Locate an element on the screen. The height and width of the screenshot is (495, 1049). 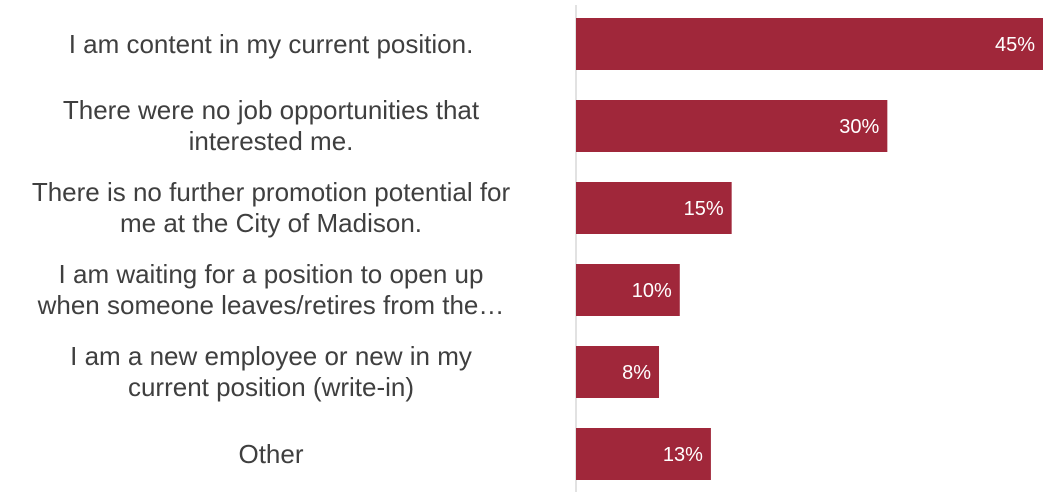
category-label: I am content in my current position. is located at coordinates (275, 44).